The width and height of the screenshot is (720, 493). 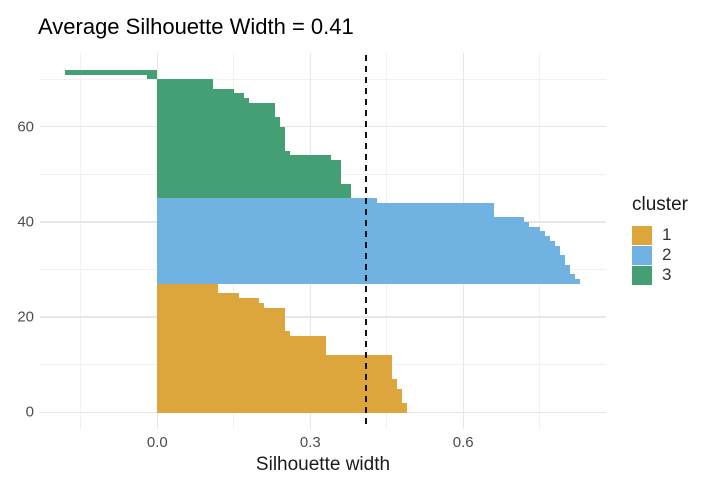 I want to click on legend-item-label: 3, so click(x=667, y=274).